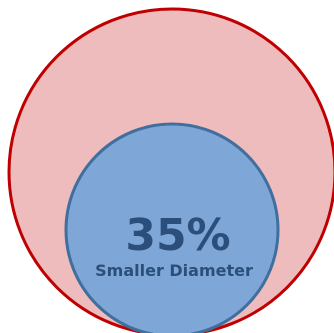 This screenshot has width=334, height=333. Describe the element at coordinates (174, 270) in the screenshot. I see `caption-label: Smaller Diameter` at that location.